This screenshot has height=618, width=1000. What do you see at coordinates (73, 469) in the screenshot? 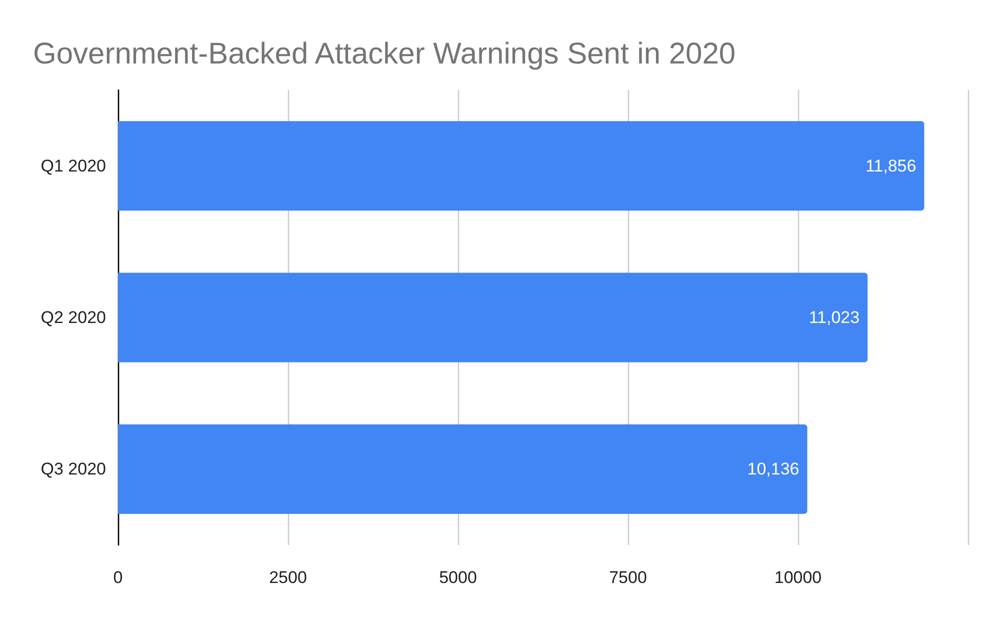
I see `y-tick-label: Q3 2020` at bounding box center [73, 469].